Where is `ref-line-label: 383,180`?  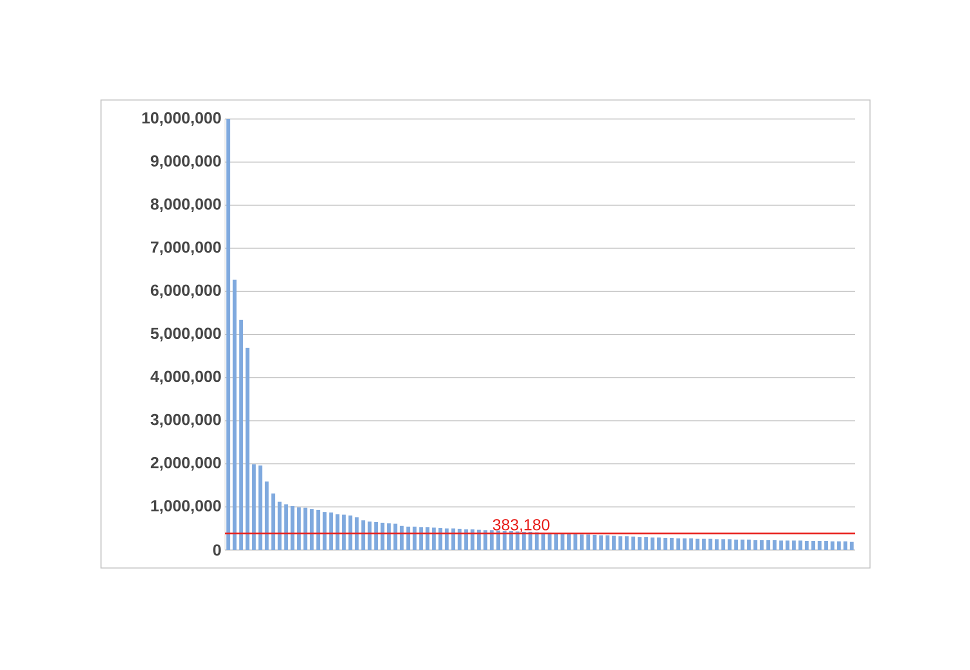
ref-line-label: 383,180 is located at coordinates (521, 525).